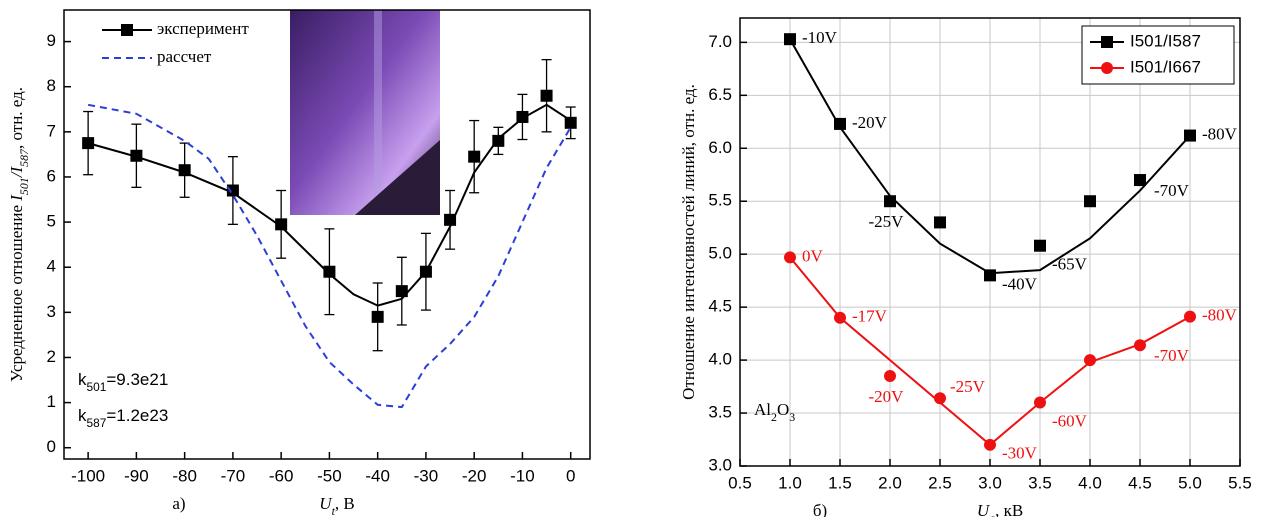  I want to click on y-tick-label: 6.0, so click(720, 147).